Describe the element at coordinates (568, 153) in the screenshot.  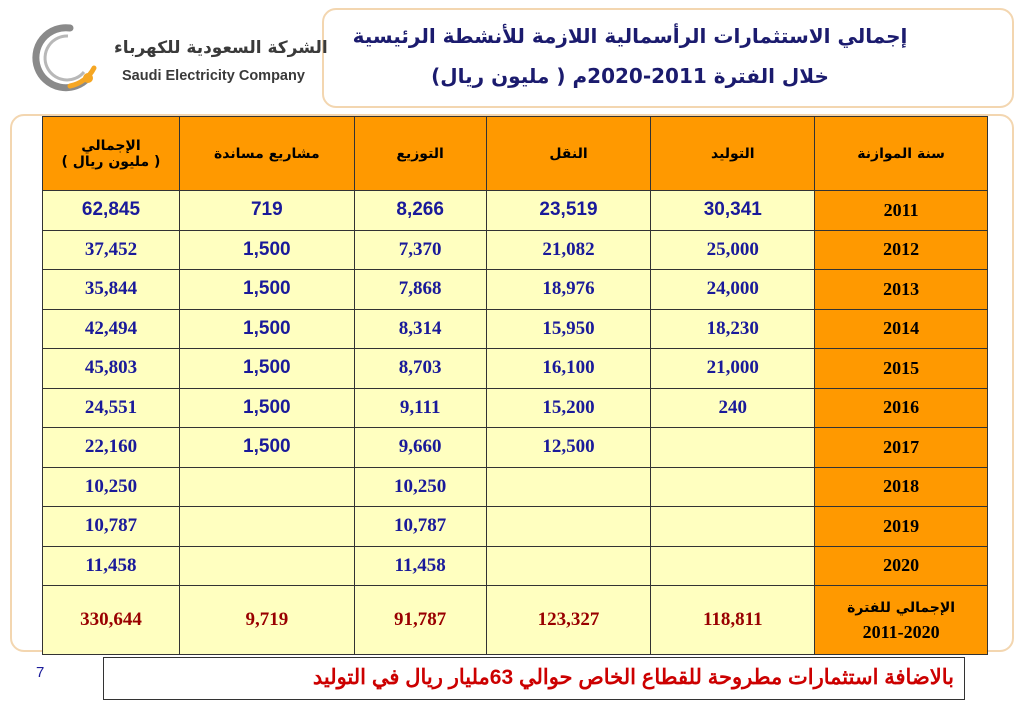
I see `header-transmission: النقل` at that location.